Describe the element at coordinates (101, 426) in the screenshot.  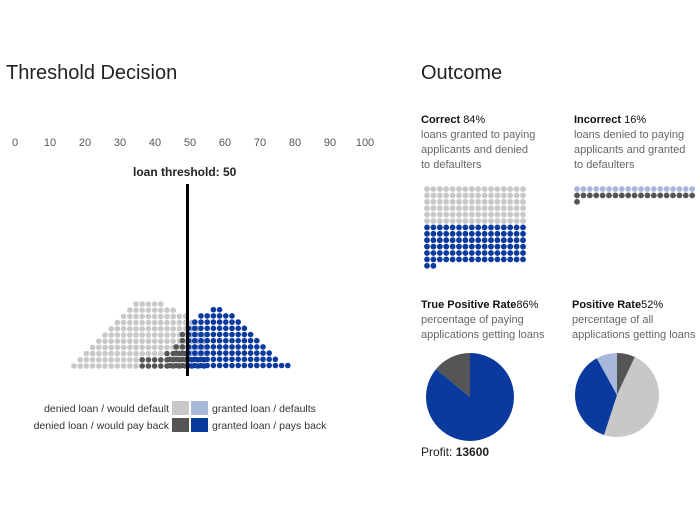
I see `legend-denied-pay-label: denied loan / would pay back` at that location.